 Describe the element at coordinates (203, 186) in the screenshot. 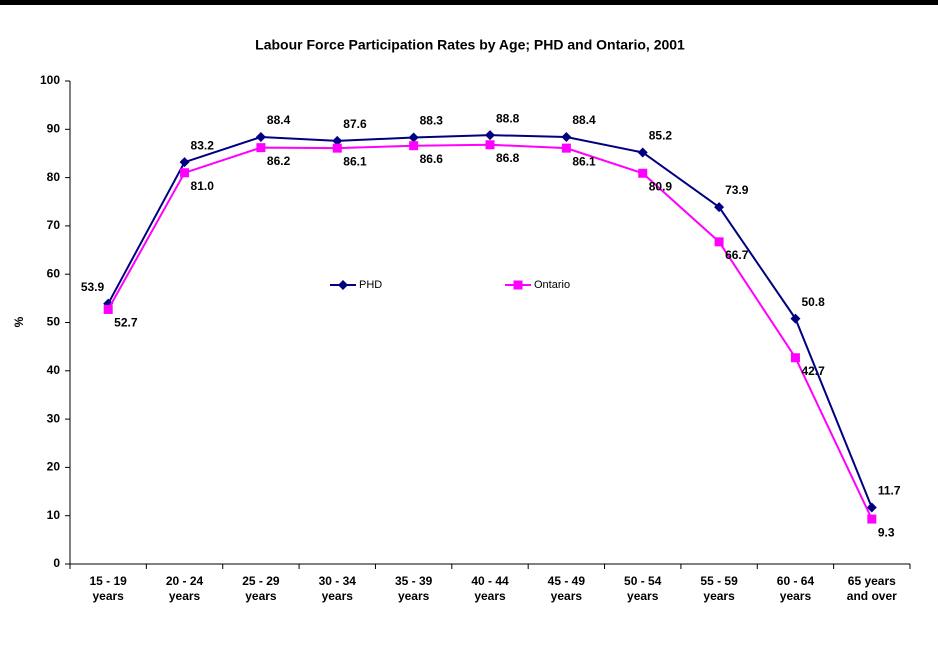

I see `data-label: 81.0` at that location.